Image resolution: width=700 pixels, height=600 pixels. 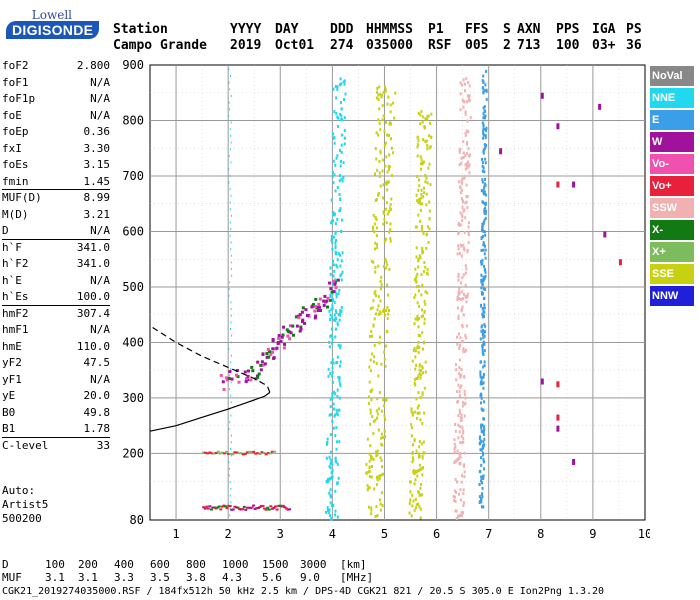 What do you see at coordinates (12, 115) in the screenshot?
I see `param-name: foE` at bounding box center [12, 115].